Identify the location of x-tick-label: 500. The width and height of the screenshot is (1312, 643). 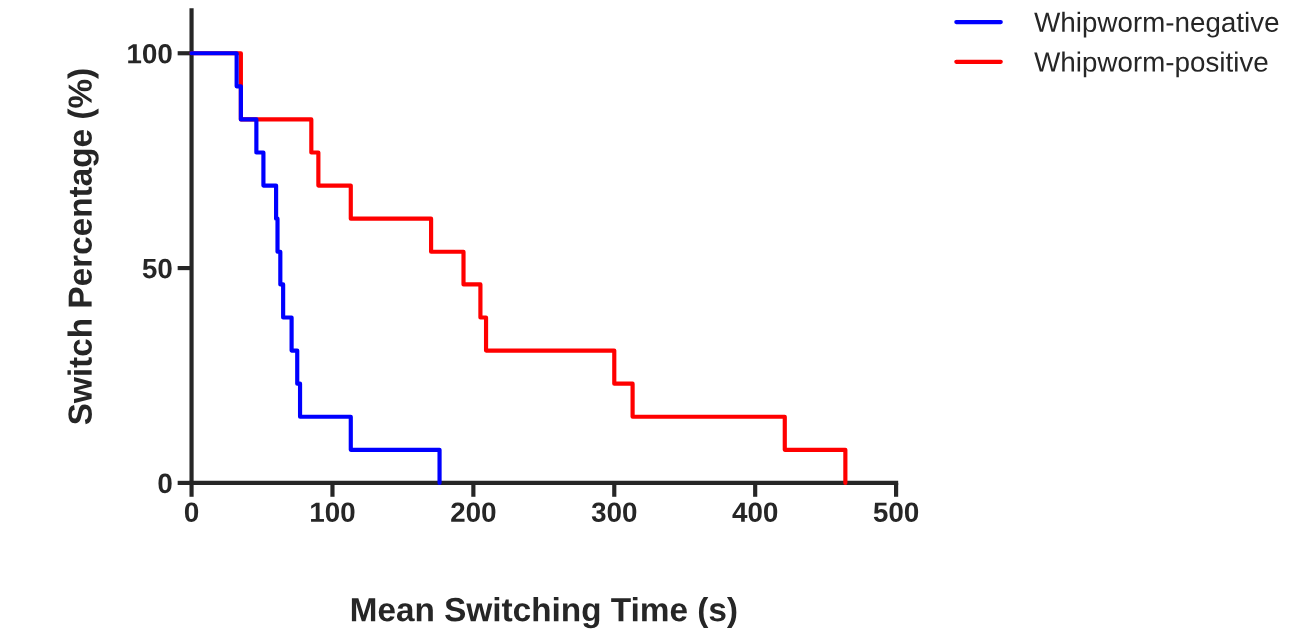
(896, 512).